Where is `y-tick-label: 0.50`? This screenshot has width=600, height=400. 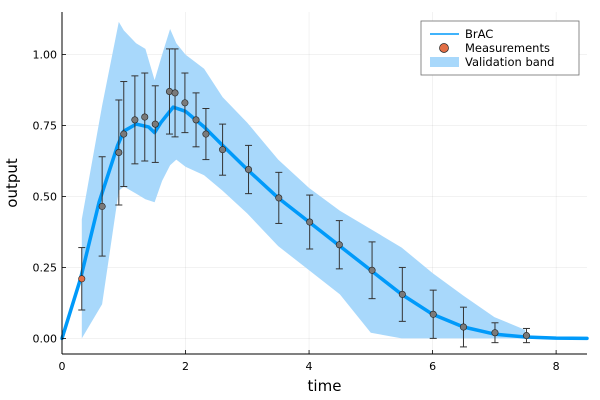
y-tick-label: 0.50 is located at coordinates (45, 196).